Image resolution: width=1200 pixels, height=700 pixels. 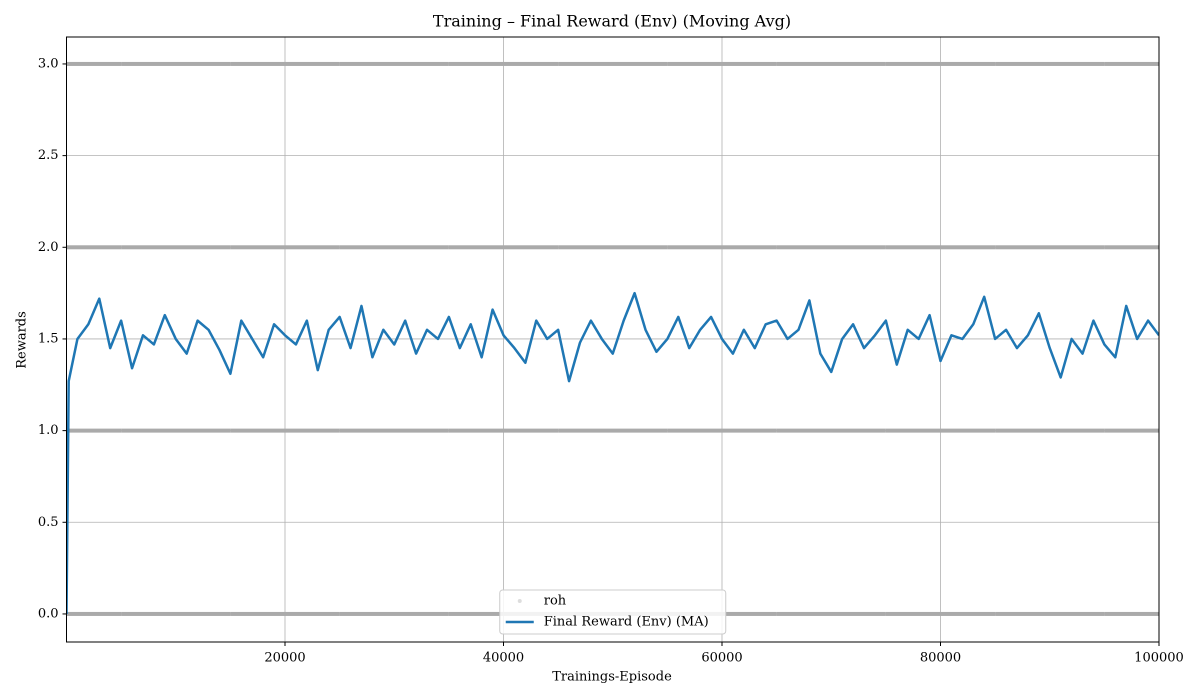 What do you see at coordinates (48, 155) in the screenshot?
I see `y-tick-label: 2.5` at bounding box center [48, 155].